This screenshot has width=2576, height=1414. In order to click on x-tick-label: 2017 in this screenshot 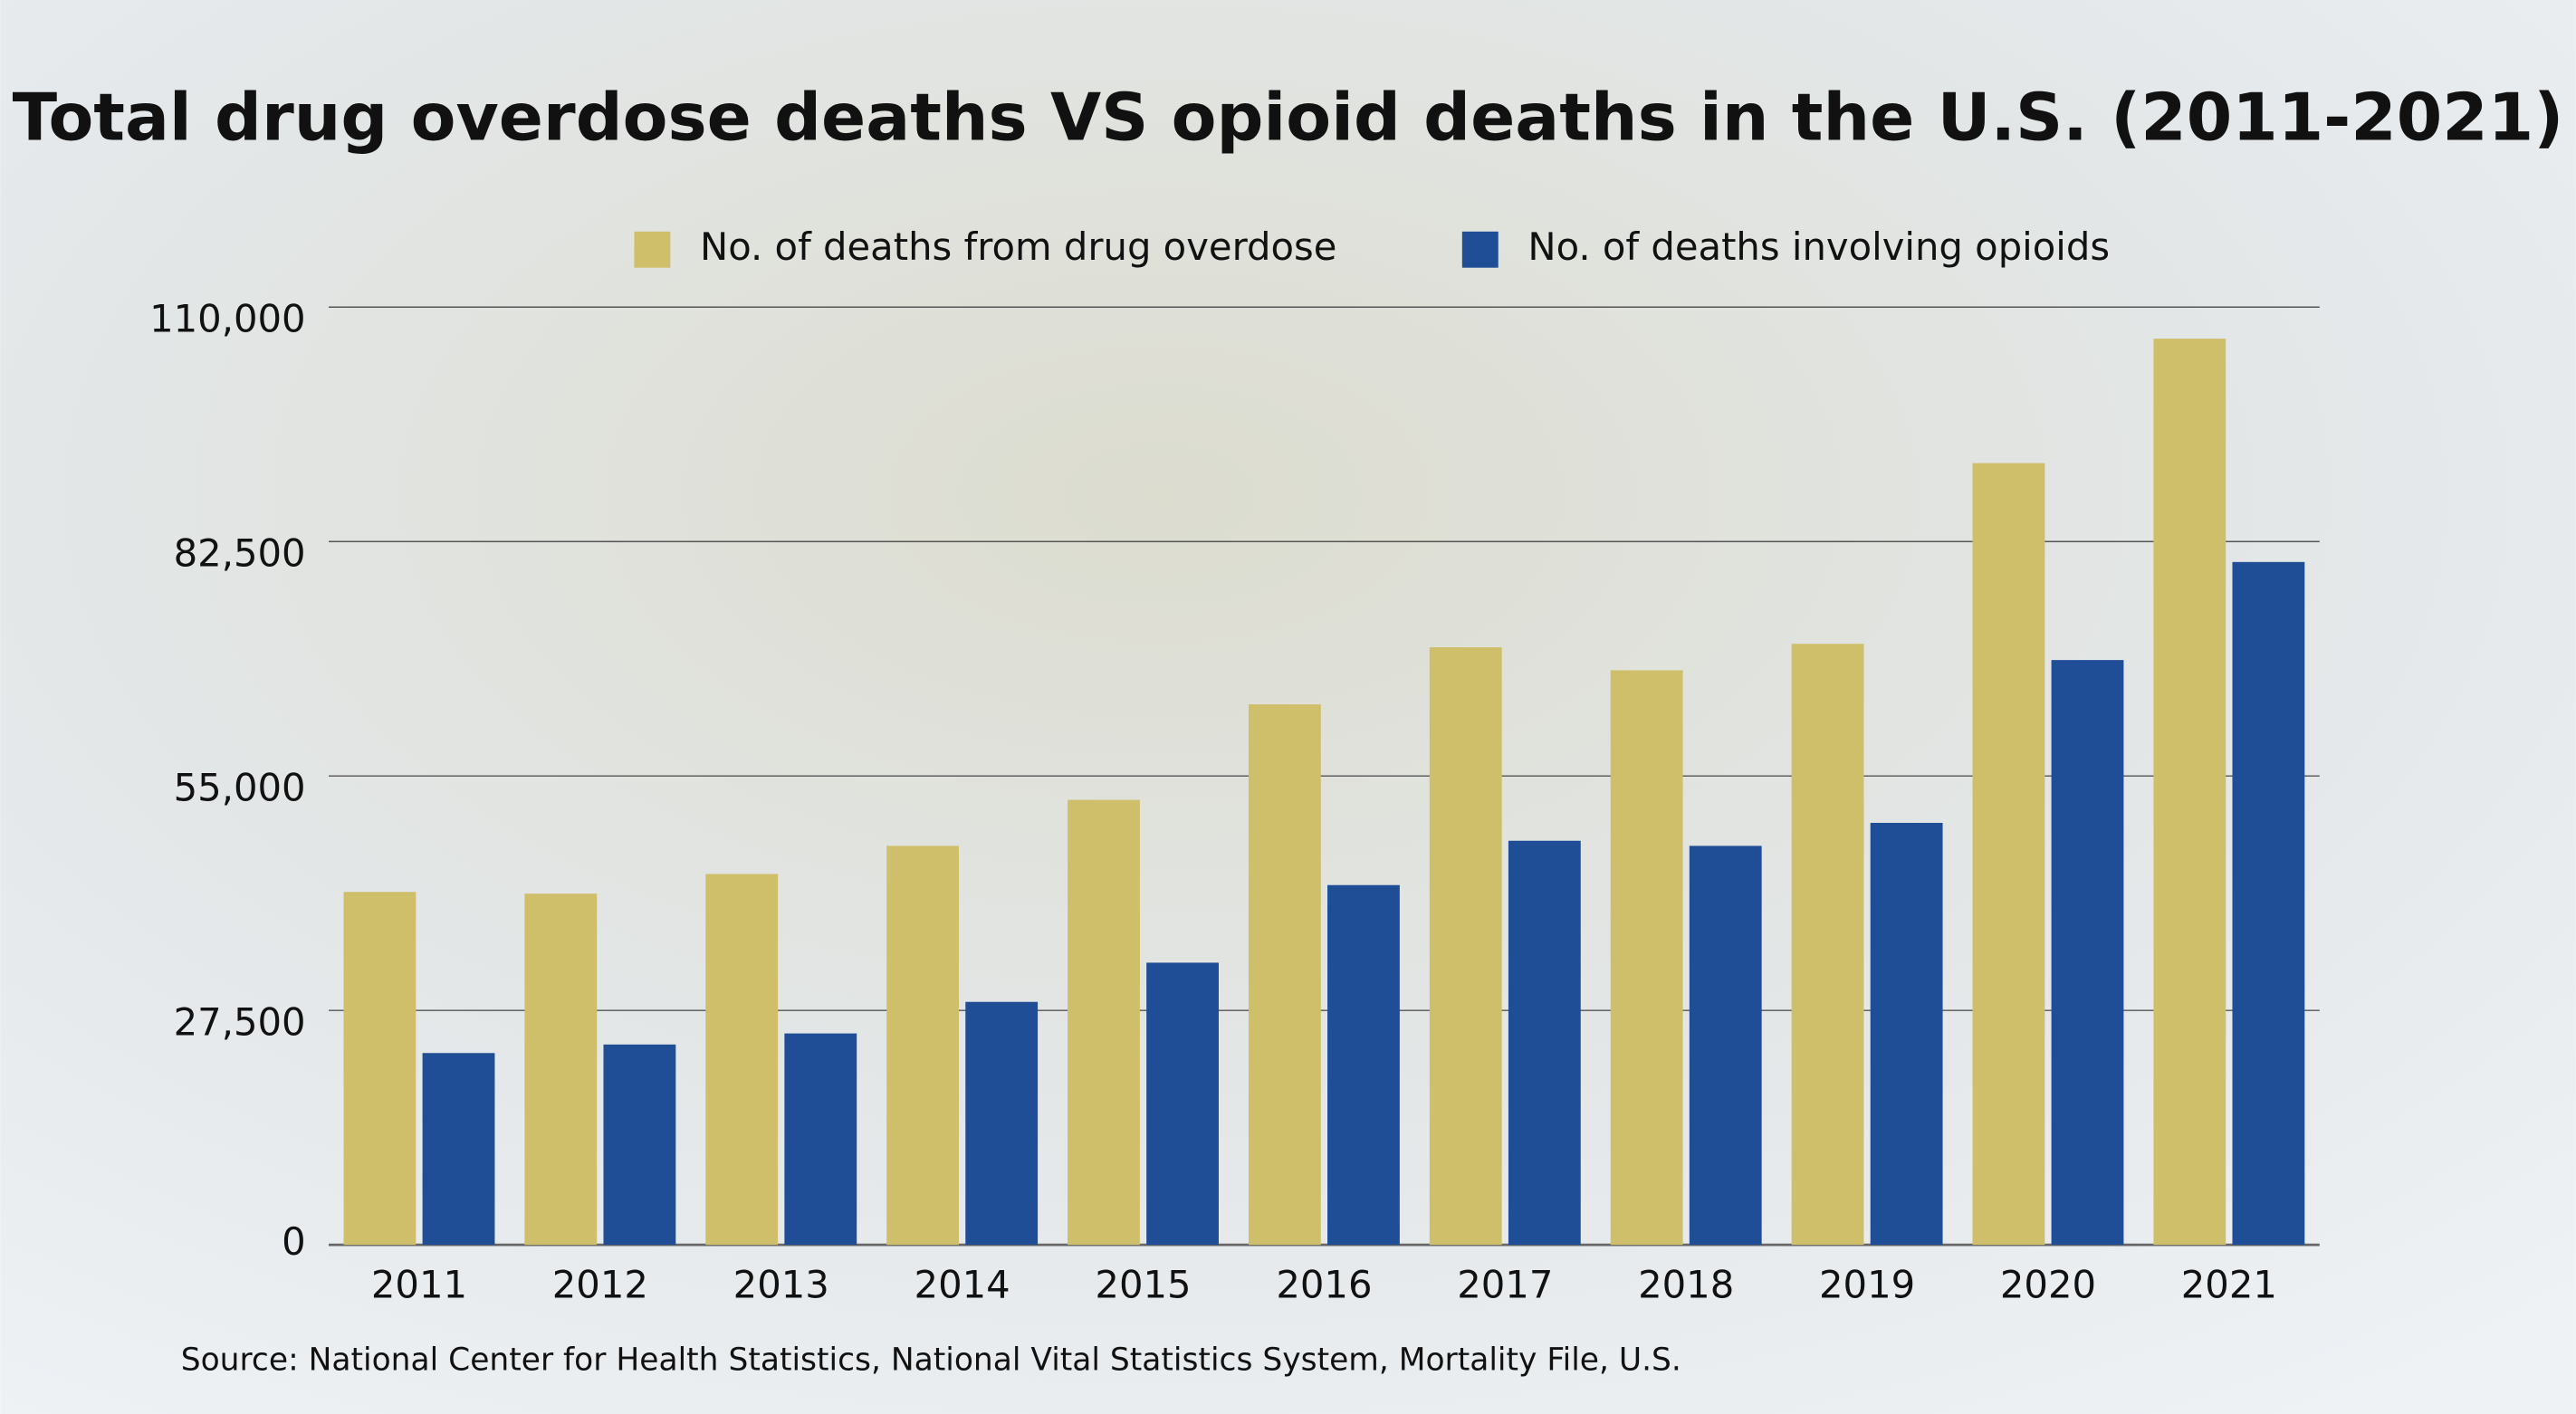, I will do `click(1505, 1284)`.